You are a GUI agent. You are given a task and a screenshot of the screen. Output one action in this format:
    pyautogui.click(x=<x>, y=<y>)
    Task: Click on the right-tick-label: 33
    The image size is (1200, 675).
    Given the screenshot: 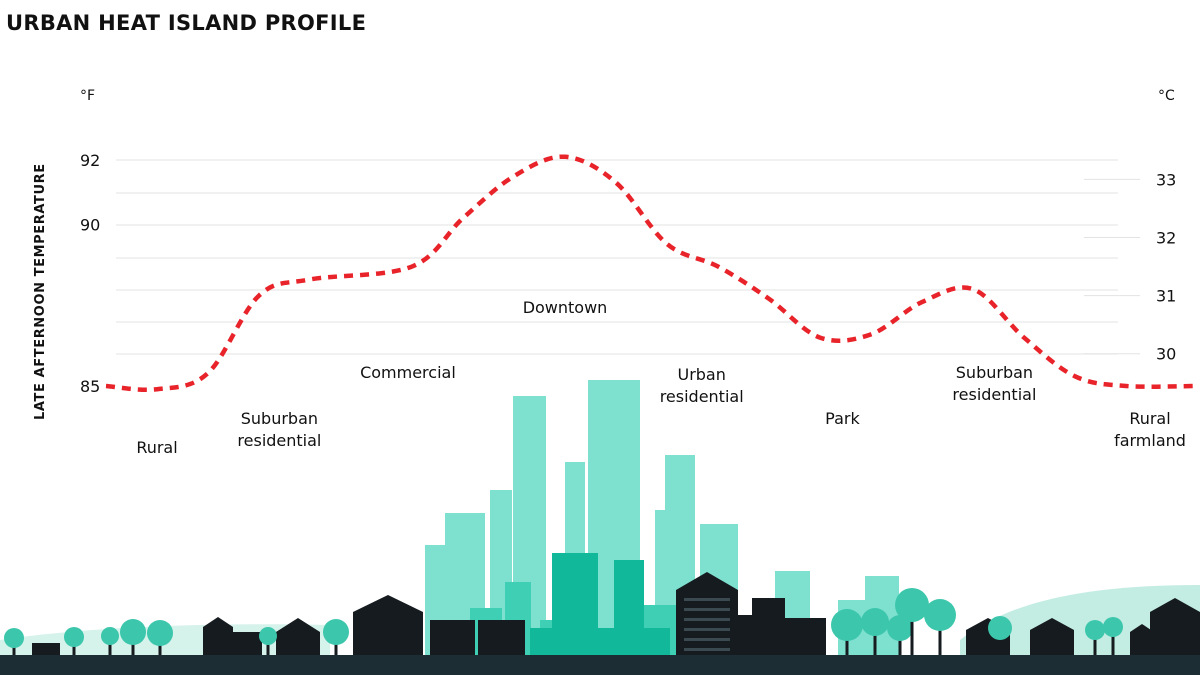 What is the action you would take?
    pyautogui.click(x=1166, y=179)
    